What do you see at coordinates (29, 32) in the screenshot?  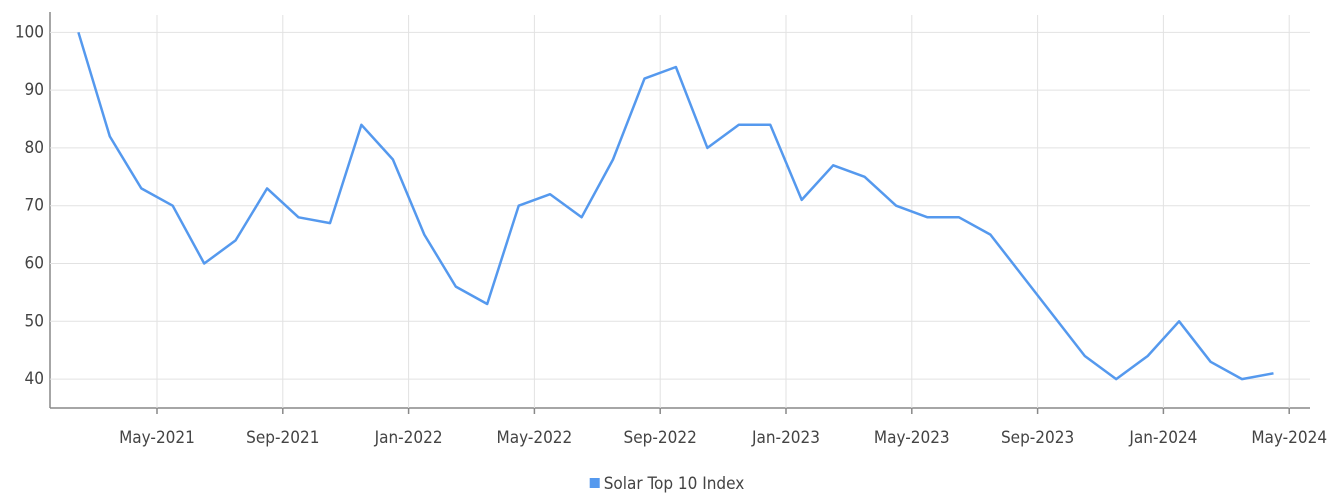 I see `y-tick-label: 100` at bounding box center [29, 32].